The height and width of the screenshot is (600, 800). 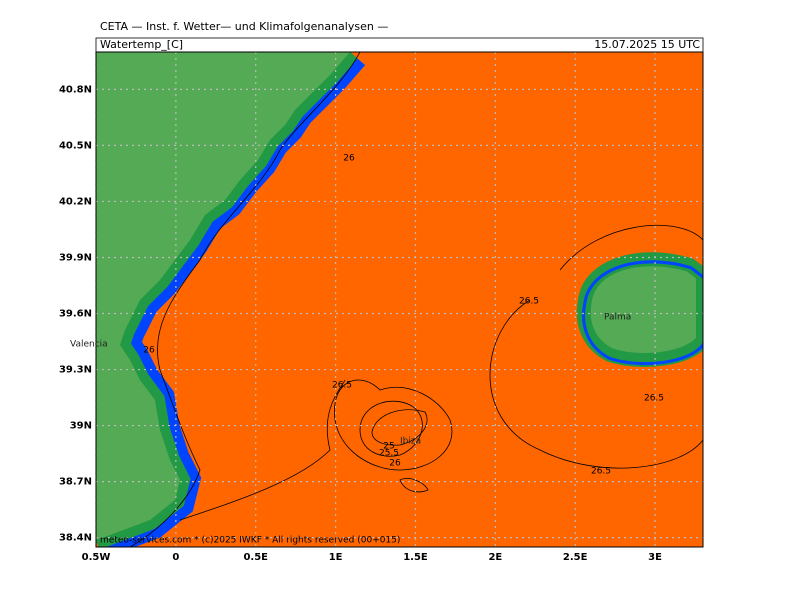 What do you see at coordinates (75, 482) in the screenshot?
I see `y-tick-label: 38.7N` at bounding box center [75, 482].